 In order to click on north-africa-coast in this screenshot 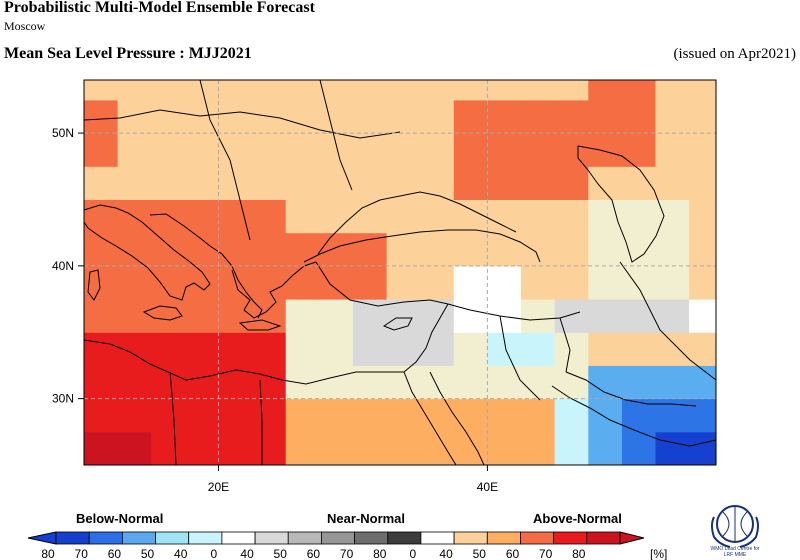, I will do `click(243, 362)`.